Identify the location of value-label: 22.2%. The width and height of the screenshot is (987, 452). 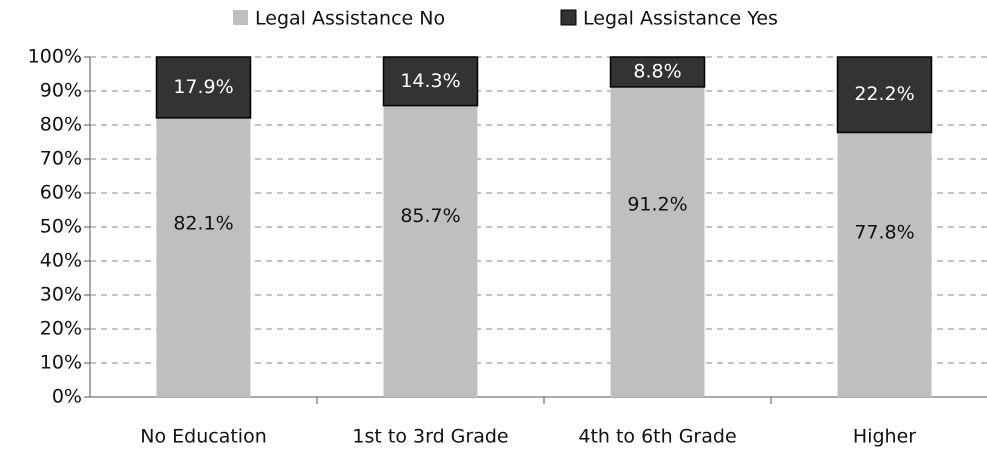
(884, 94).